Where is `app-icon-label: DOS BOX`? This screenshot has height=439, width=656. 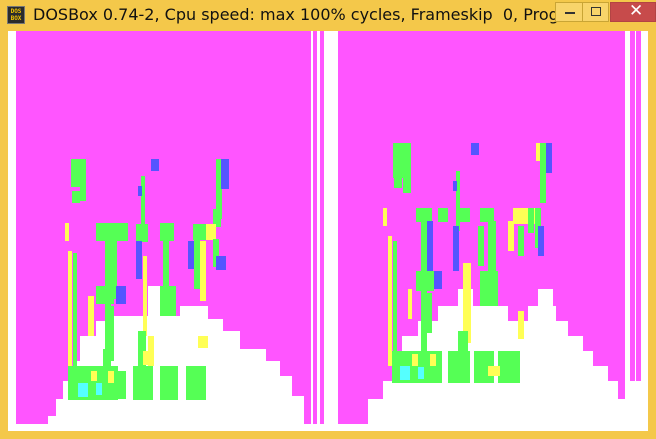
app-icon-label: DOS BOX is located at coordinates (16, 15).